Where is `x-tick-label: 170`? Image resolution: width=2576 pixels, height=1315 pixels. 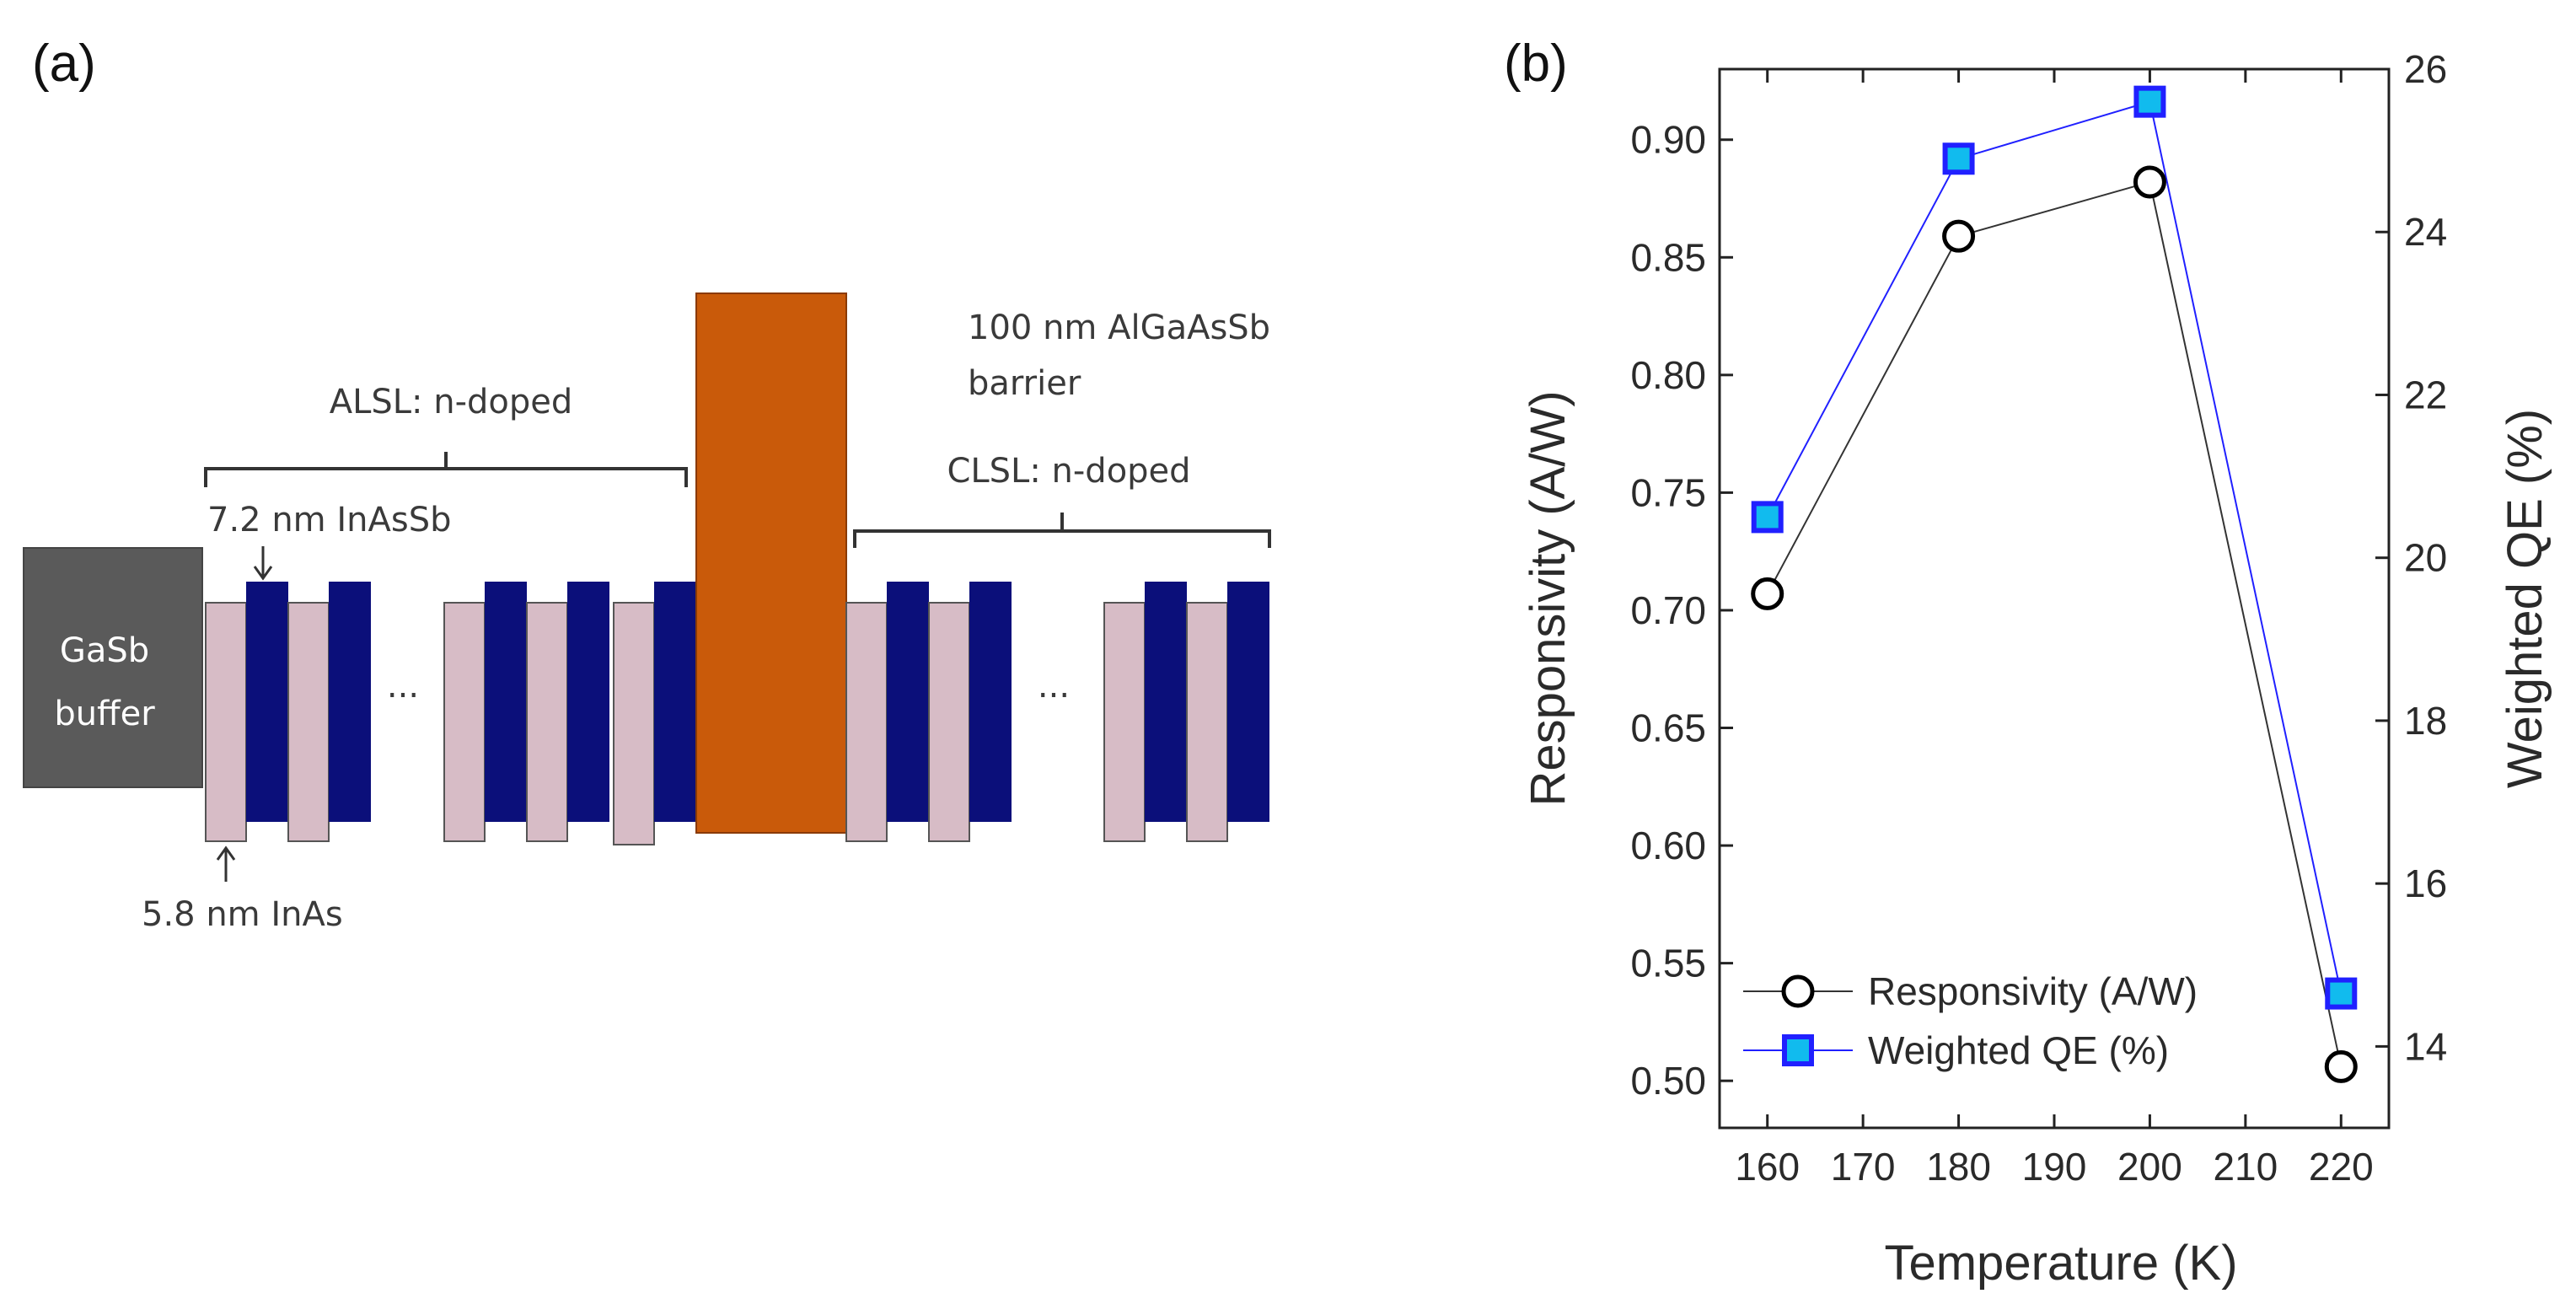
x-tick-label: 170 is located at coordinates (1863, 1167).